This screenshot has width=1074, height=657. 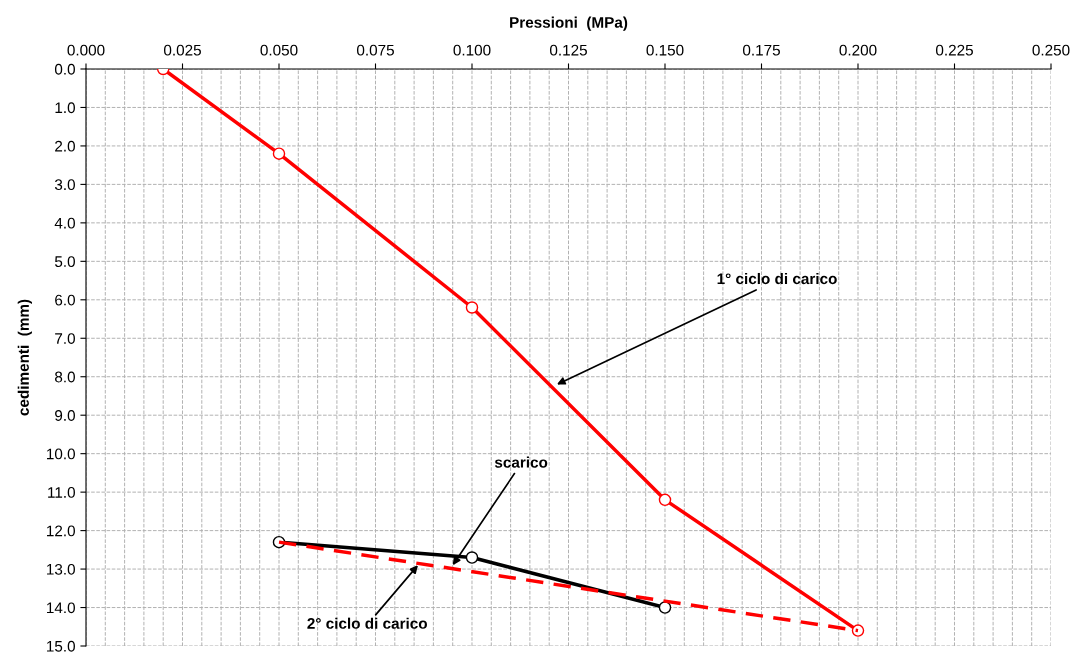 What do you see at coordinates (472, 50) in the screenshot?
I see `x-tick-label: 0.100` at bounding box center [472, 50].